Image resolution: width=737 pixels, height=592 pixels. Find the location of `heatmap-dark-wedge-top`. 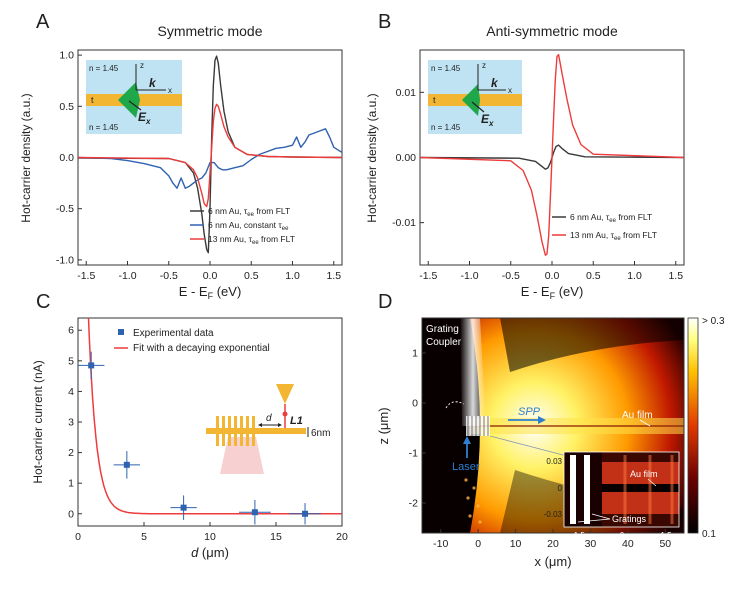

heatmap-dark-wedge-top is located at coordinates (592, 345).